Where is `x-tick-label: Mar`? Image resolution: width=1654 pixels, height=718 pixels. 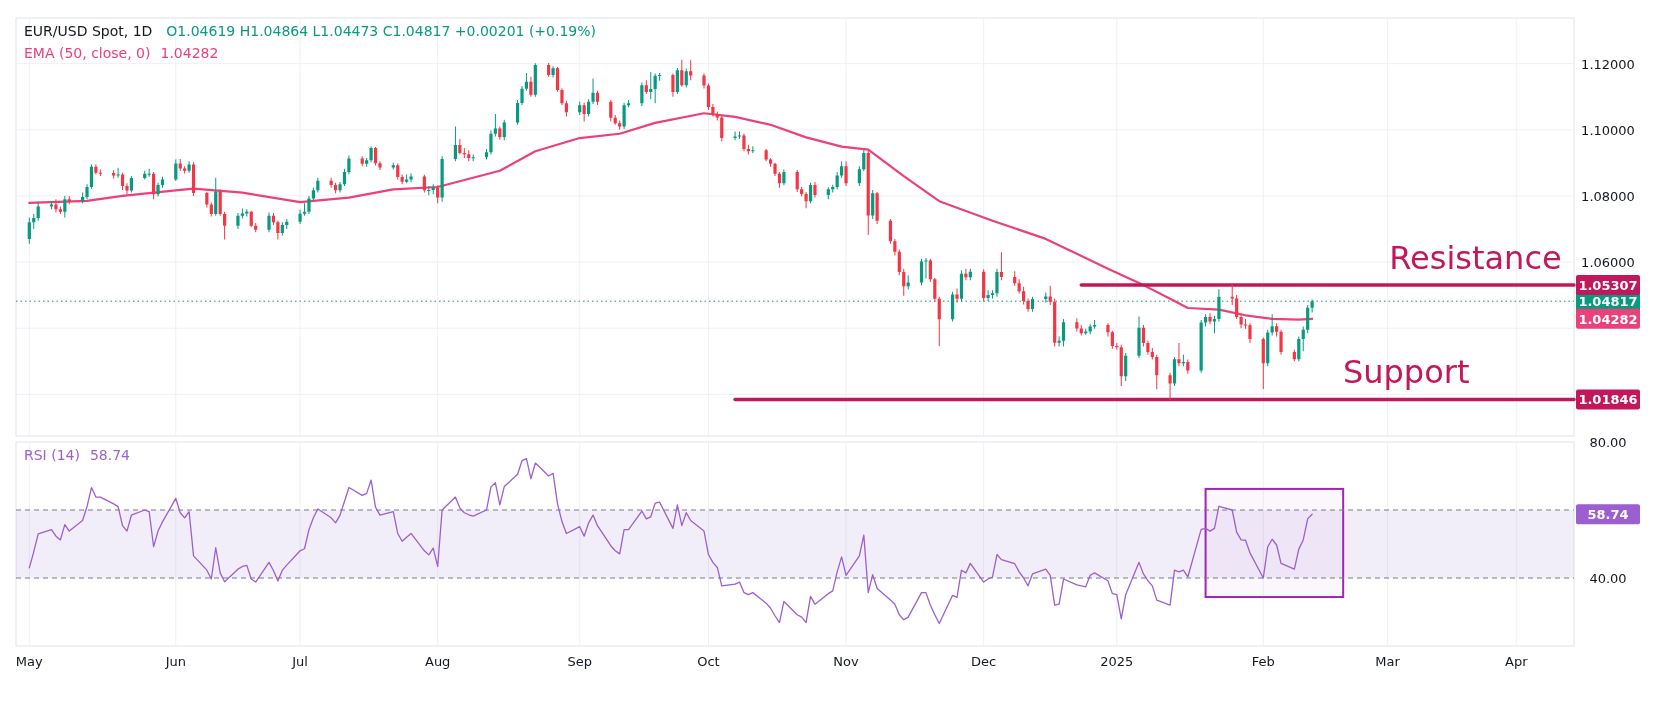 x-tick-label: Mar is located at coordinates (1388, 661).